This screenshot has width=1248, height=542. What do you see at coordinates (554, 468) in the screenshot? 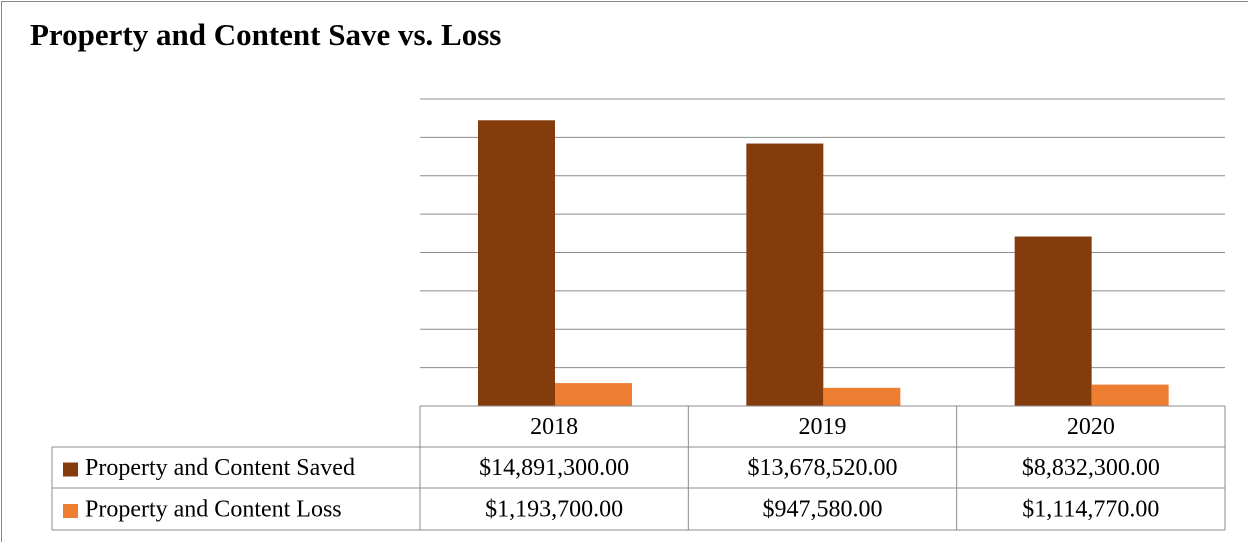
I see `data-label: $14,891,300.00` at bounding box center [554, 468].